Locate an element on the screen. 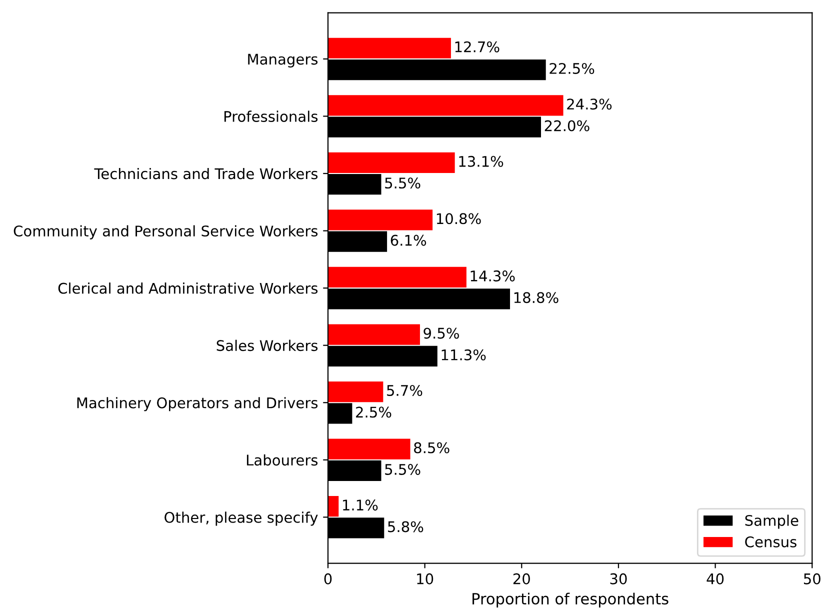 This screenshot has height=609, width=822. x-tick-label: 40 is located at coordinates (715, 578).